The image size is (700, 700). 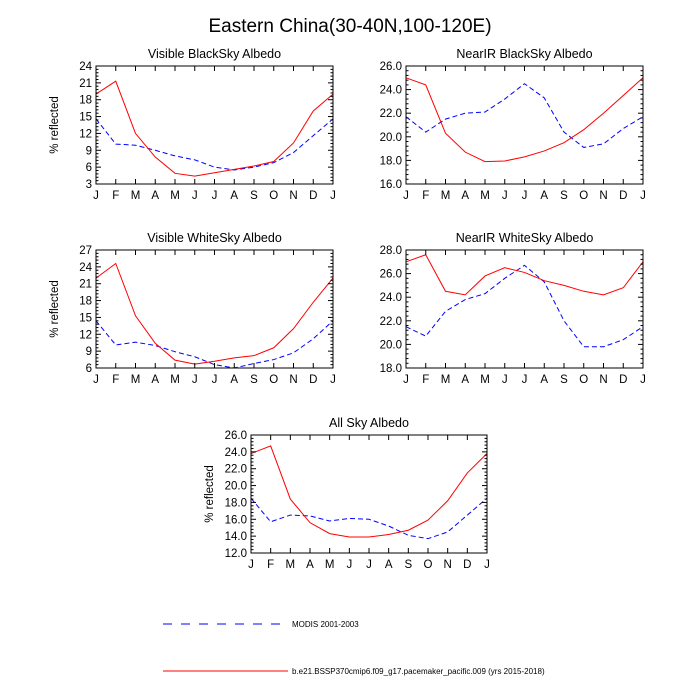 I want to click on y-tick-label: 14.0, so click(x=236, y=537).